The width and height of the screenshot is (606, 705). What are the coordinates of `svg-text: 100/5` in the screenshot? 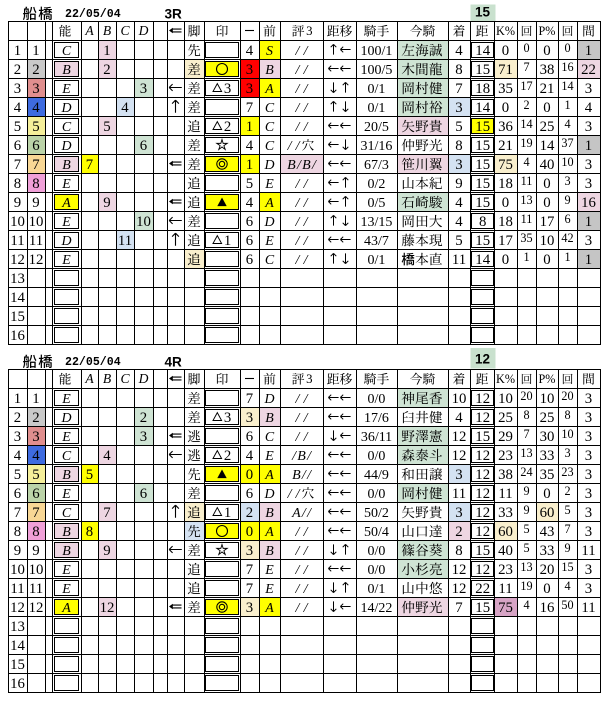 It's located at (377, 70).